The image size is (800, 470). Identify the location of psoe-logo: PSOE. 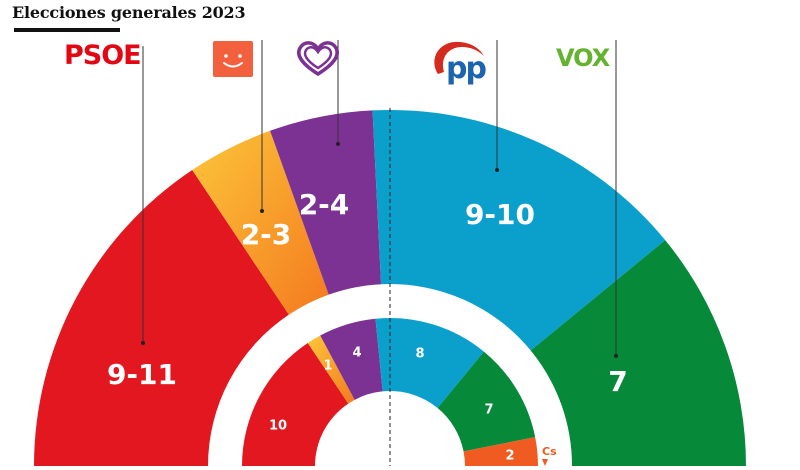
(103, 55).